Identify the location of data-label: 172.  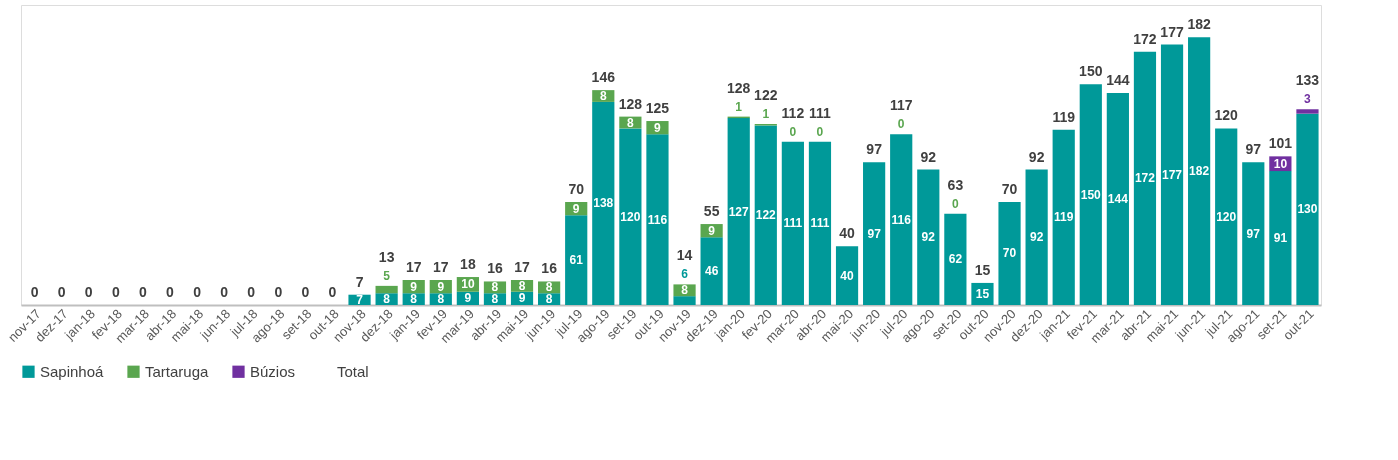
(1145, 178).